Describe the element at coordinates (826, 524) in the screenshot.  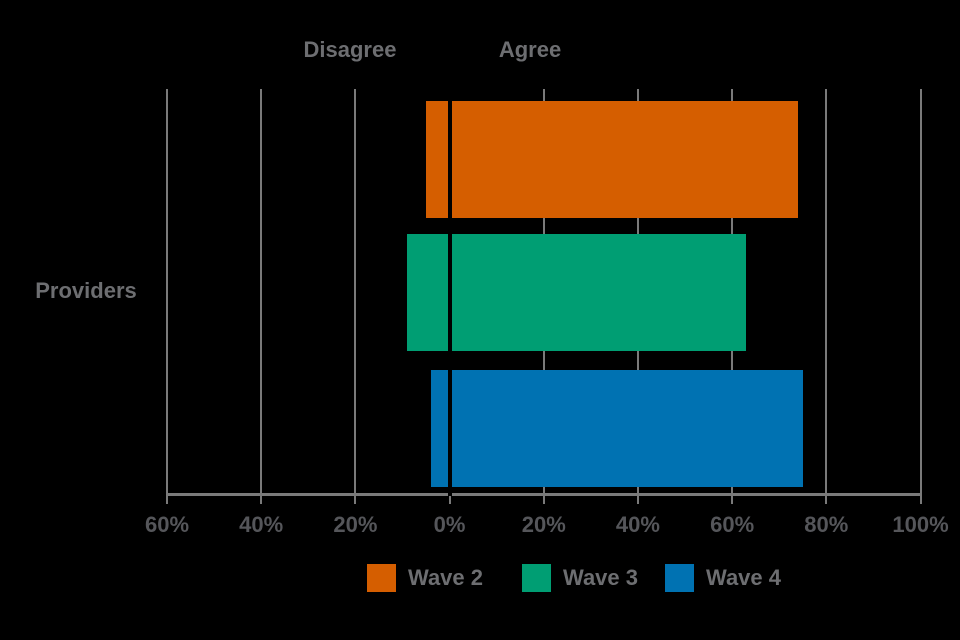
I see `x-axis-tick-label: 80%` at that location.